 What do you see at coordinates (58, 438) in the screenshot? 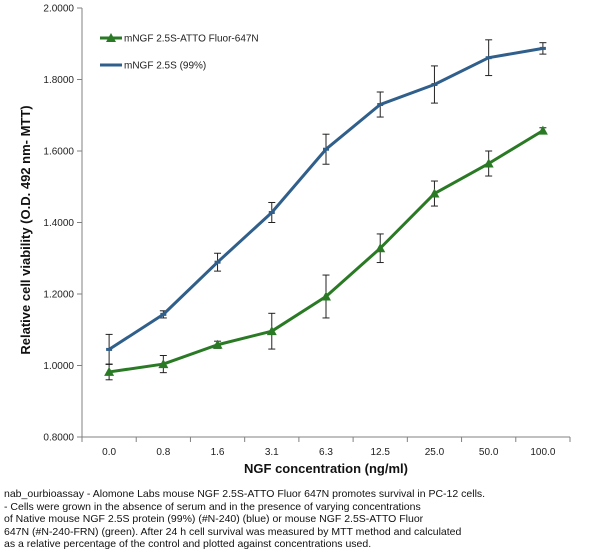
I see `y-tick-label: 0.8000` at bounding box center [58, 438].